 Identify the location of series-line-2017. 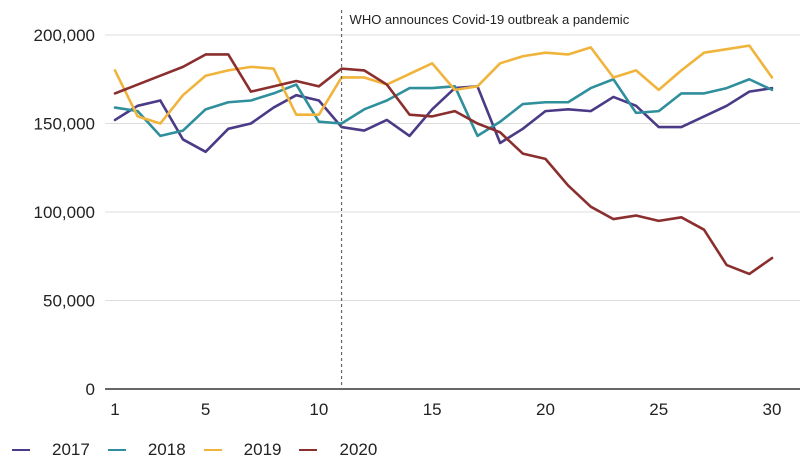
(443, 119).